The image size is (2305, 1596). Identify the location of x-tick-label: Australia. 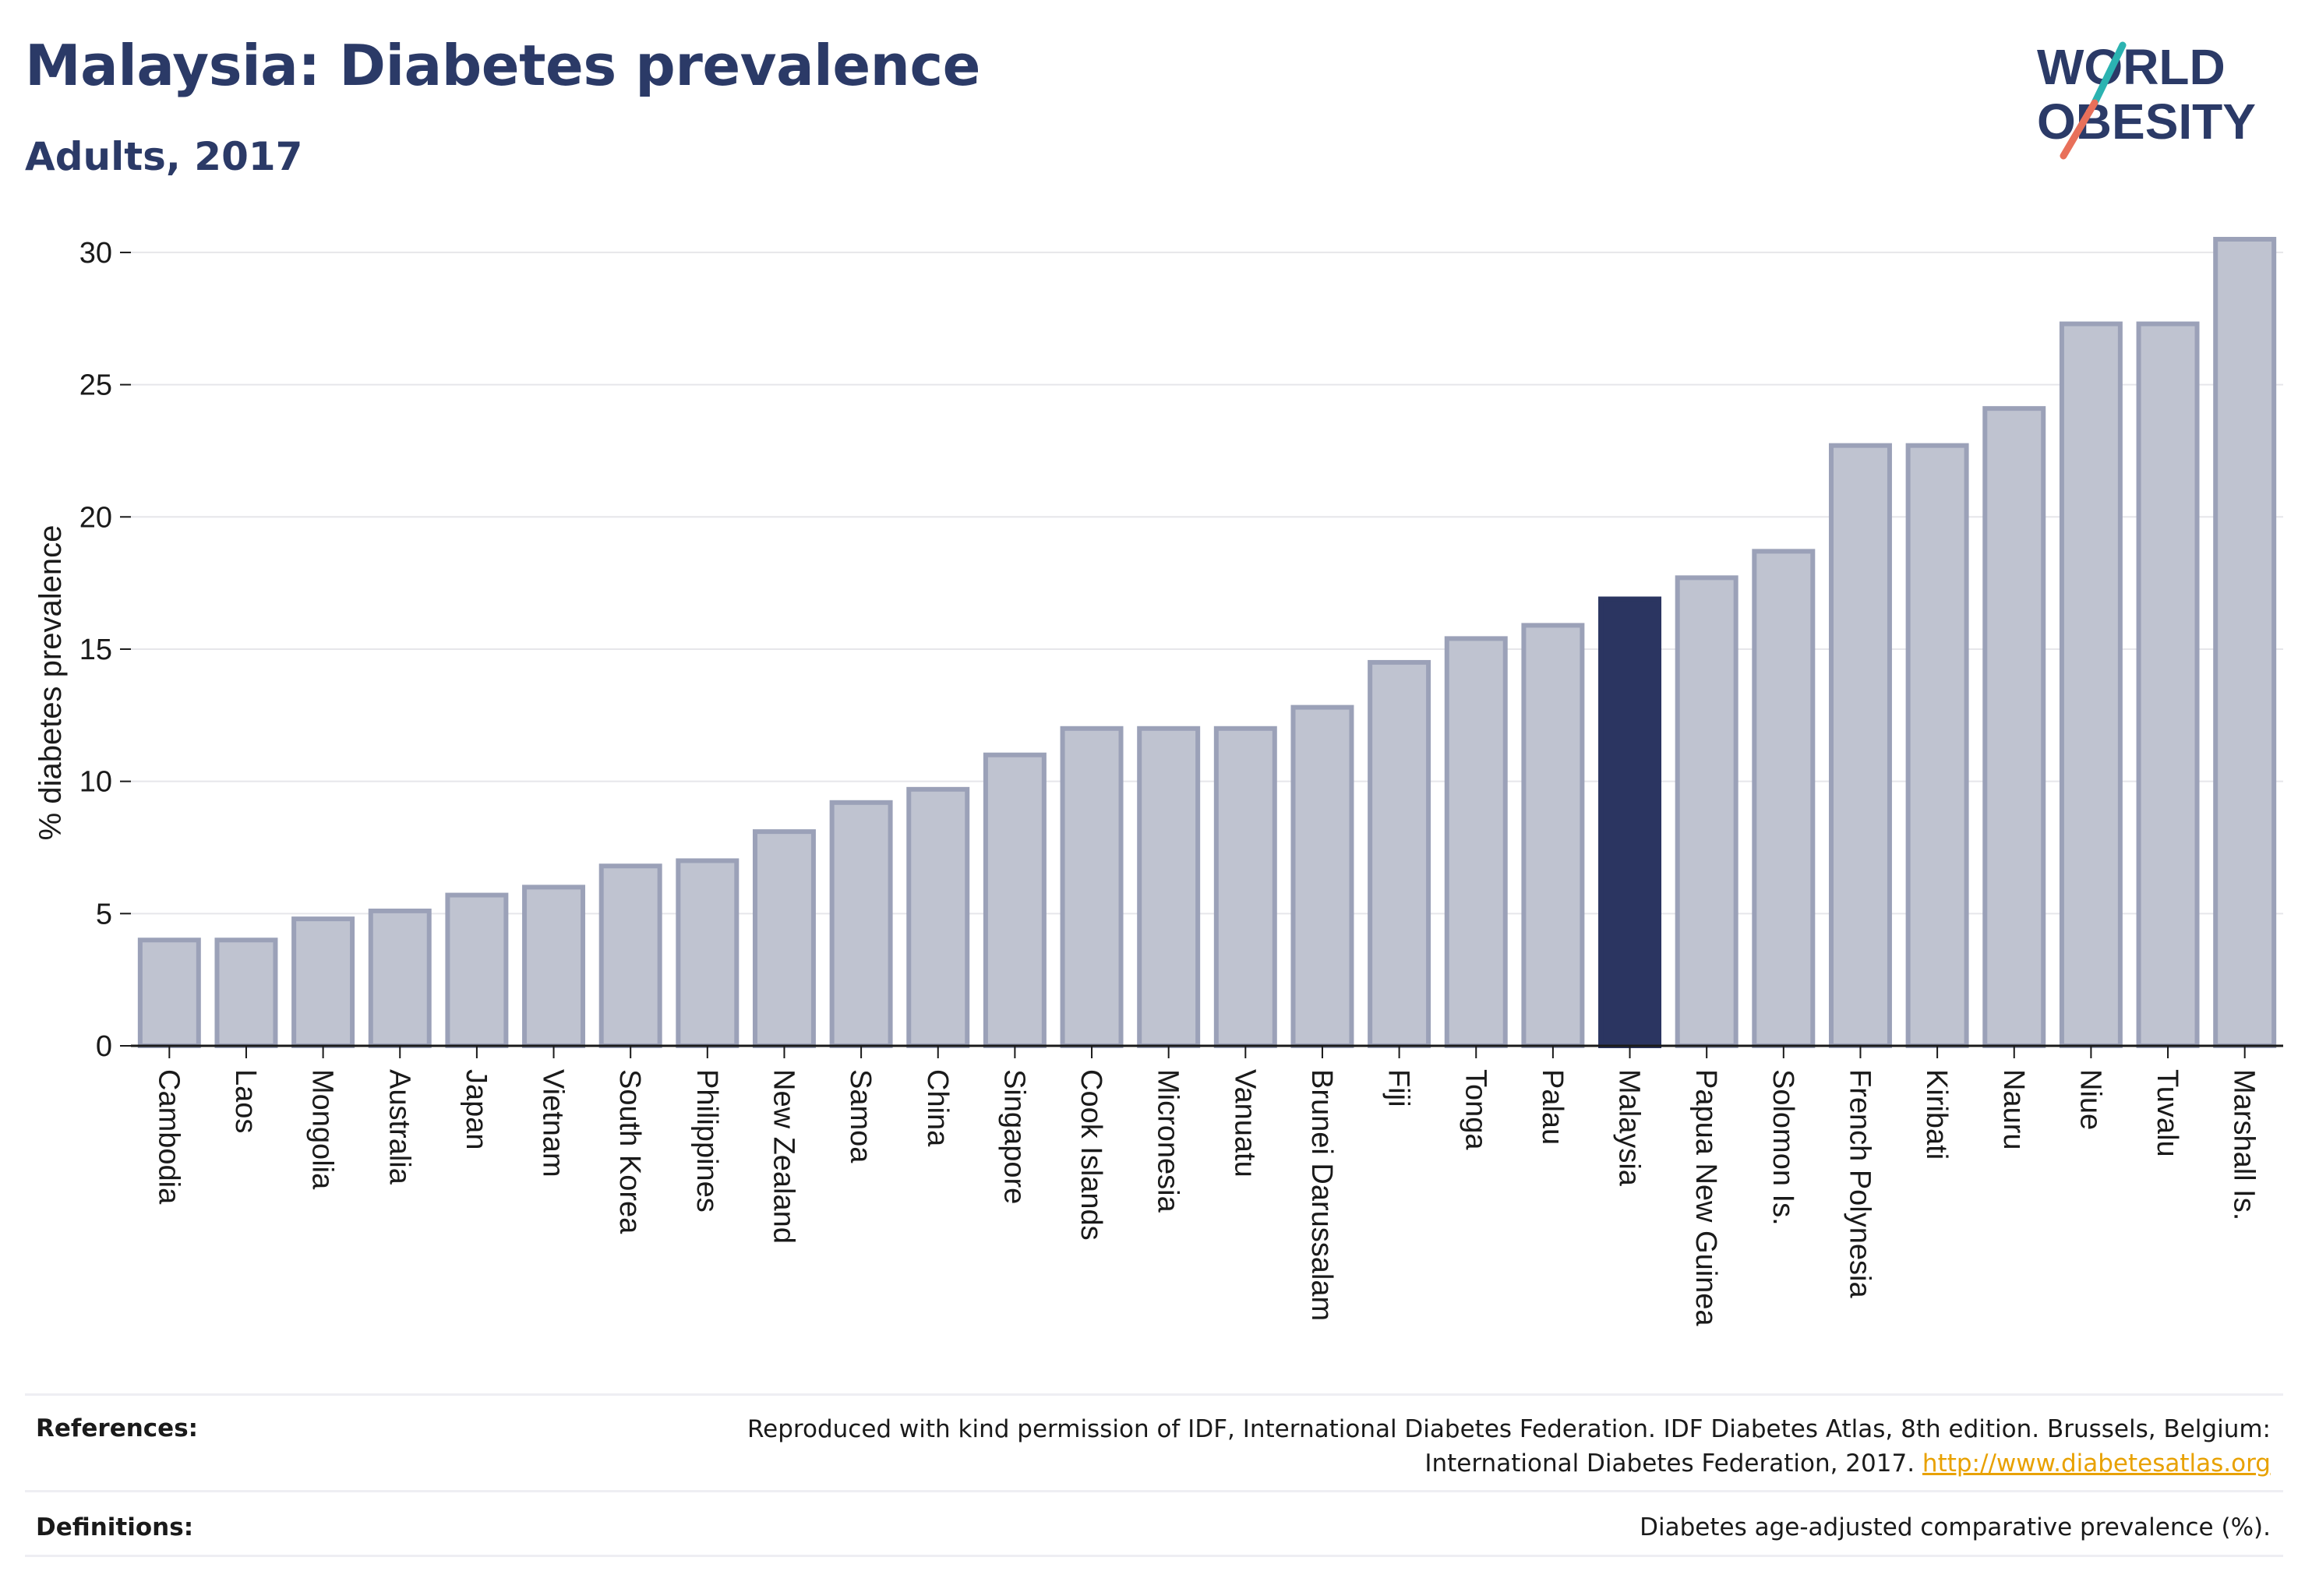
(399, 1127).